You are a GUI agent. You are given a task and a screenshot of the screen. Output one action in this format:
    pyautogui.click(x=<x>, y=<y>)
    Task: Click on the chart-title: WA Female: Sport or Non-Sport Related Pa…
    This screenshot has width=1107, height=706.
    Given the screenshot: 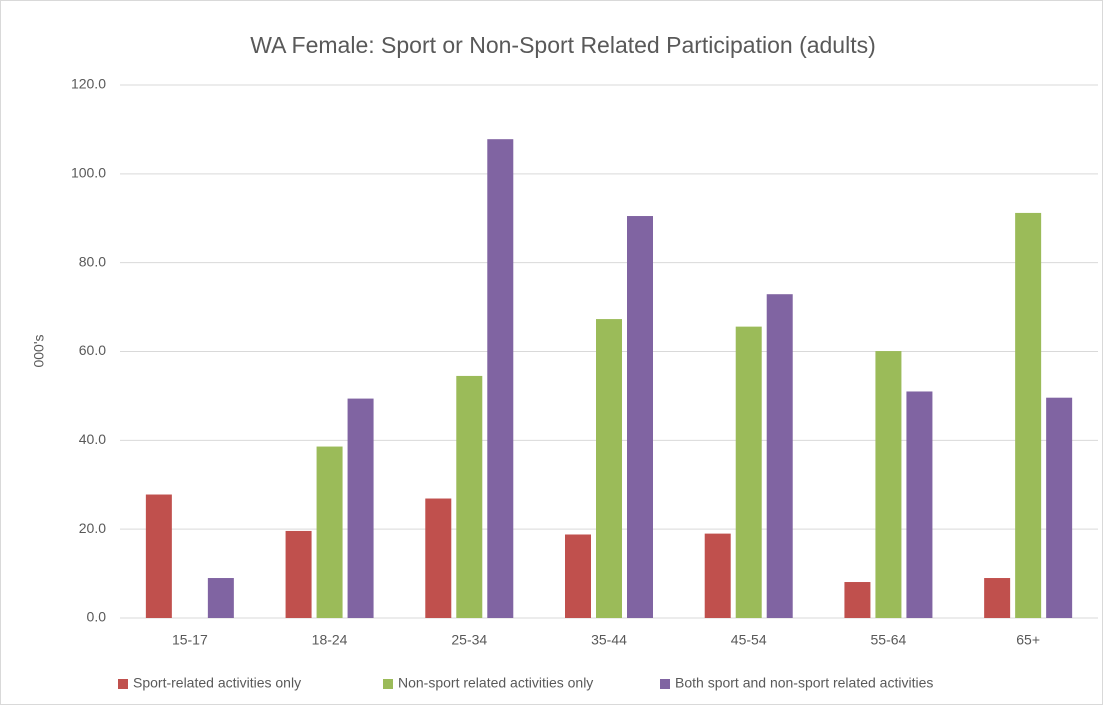 What is the action you would take?
    pyautogui.click(x=563, y=45)
    